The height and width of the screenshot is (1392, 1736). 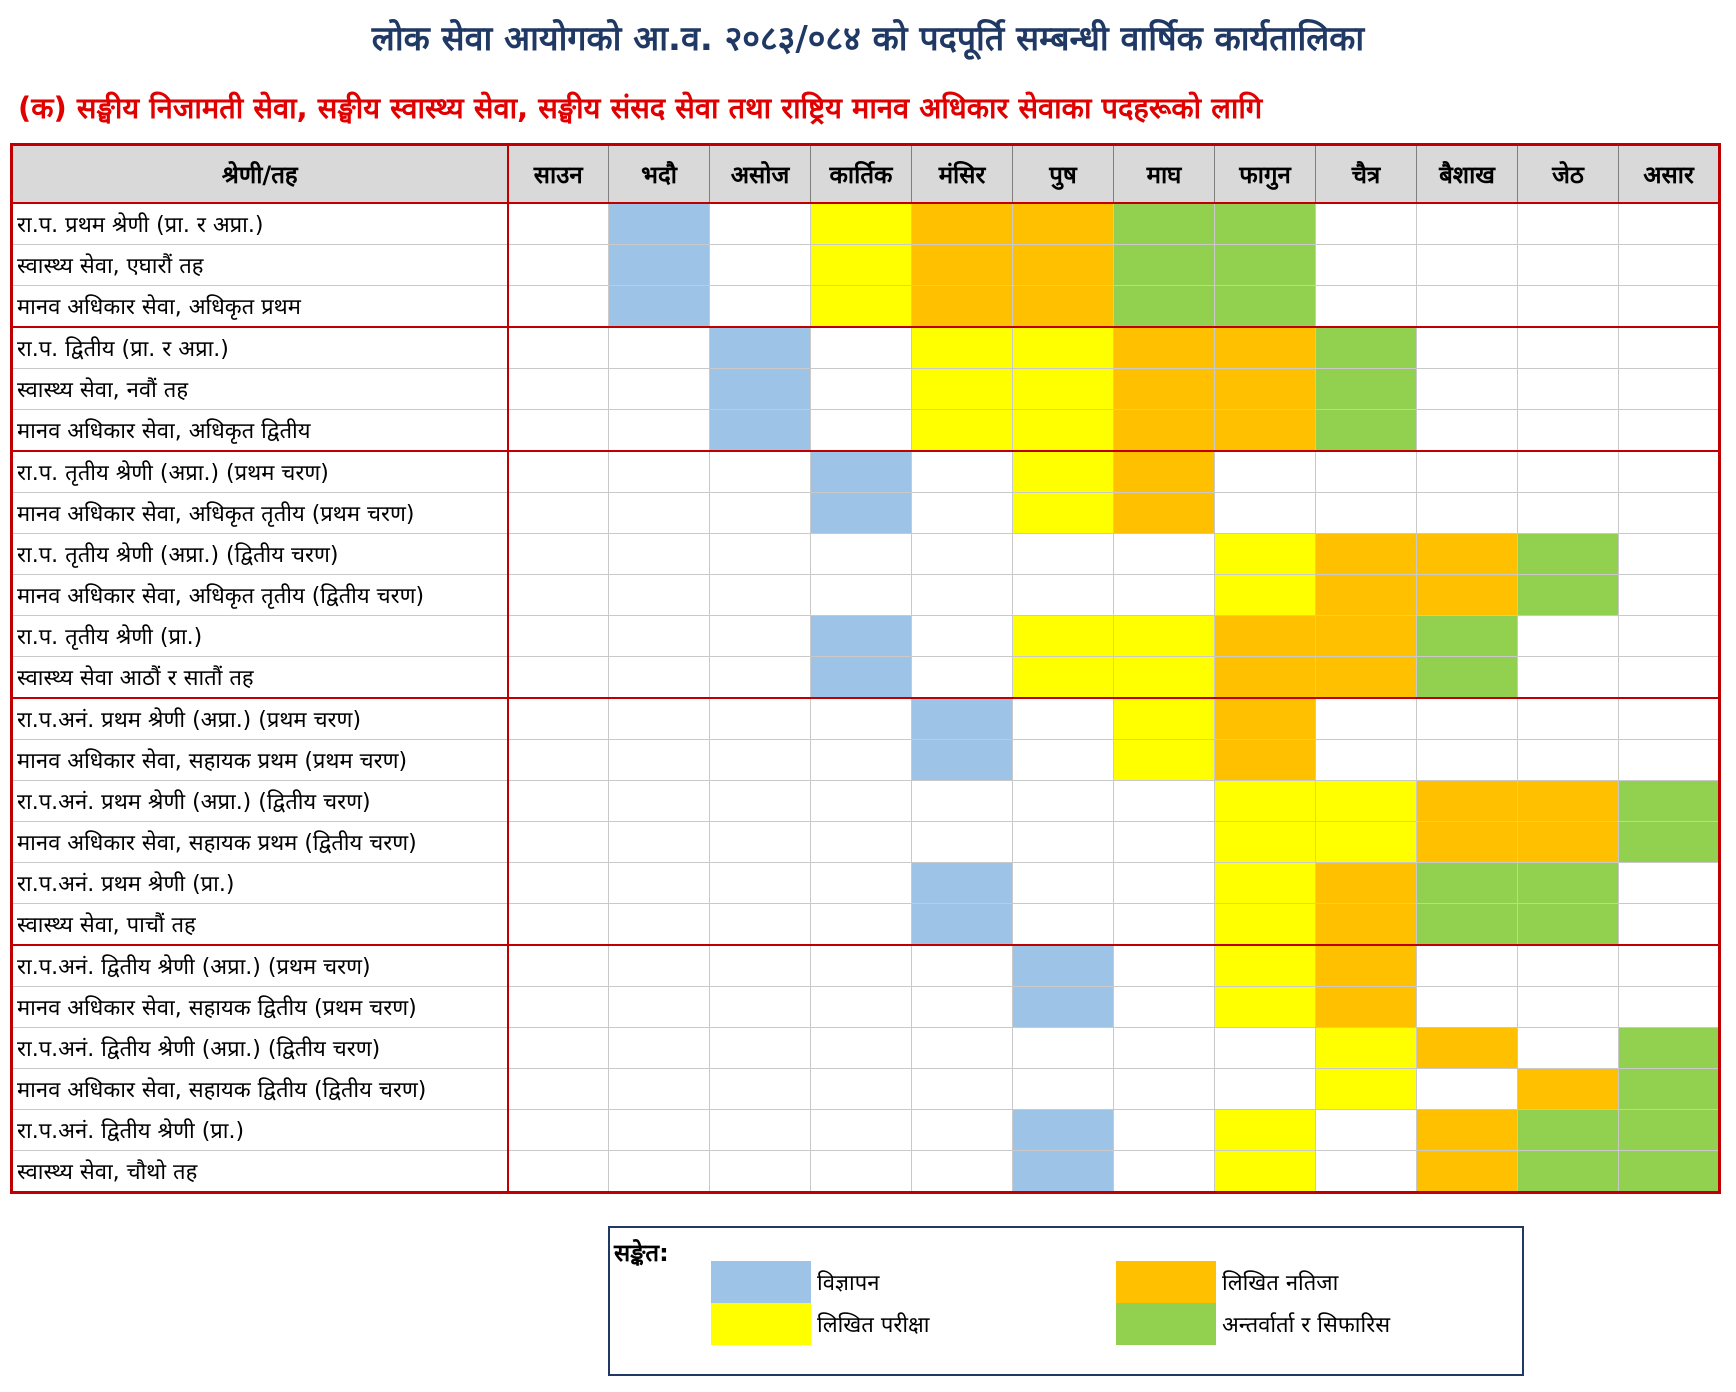 I want to click on month-header: मंसिर, so click(x=962, y=174).